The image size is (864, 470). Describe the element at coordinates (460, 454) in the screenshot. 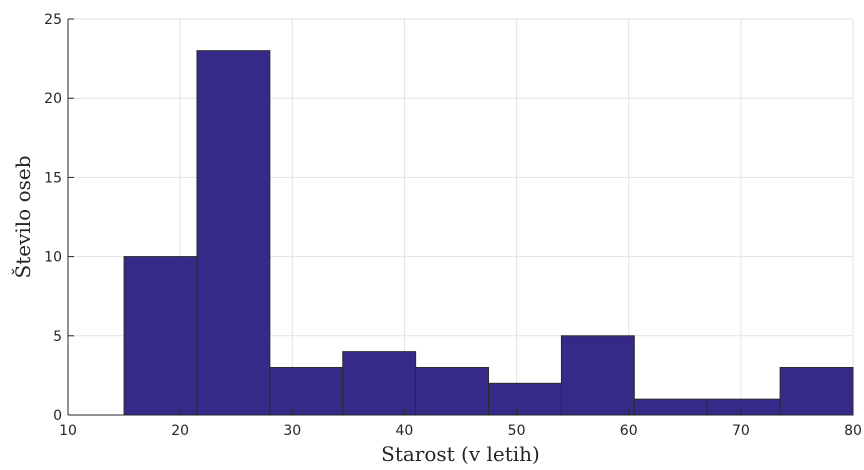

I see `x-axis-title: Starost (v letih)` at that location.